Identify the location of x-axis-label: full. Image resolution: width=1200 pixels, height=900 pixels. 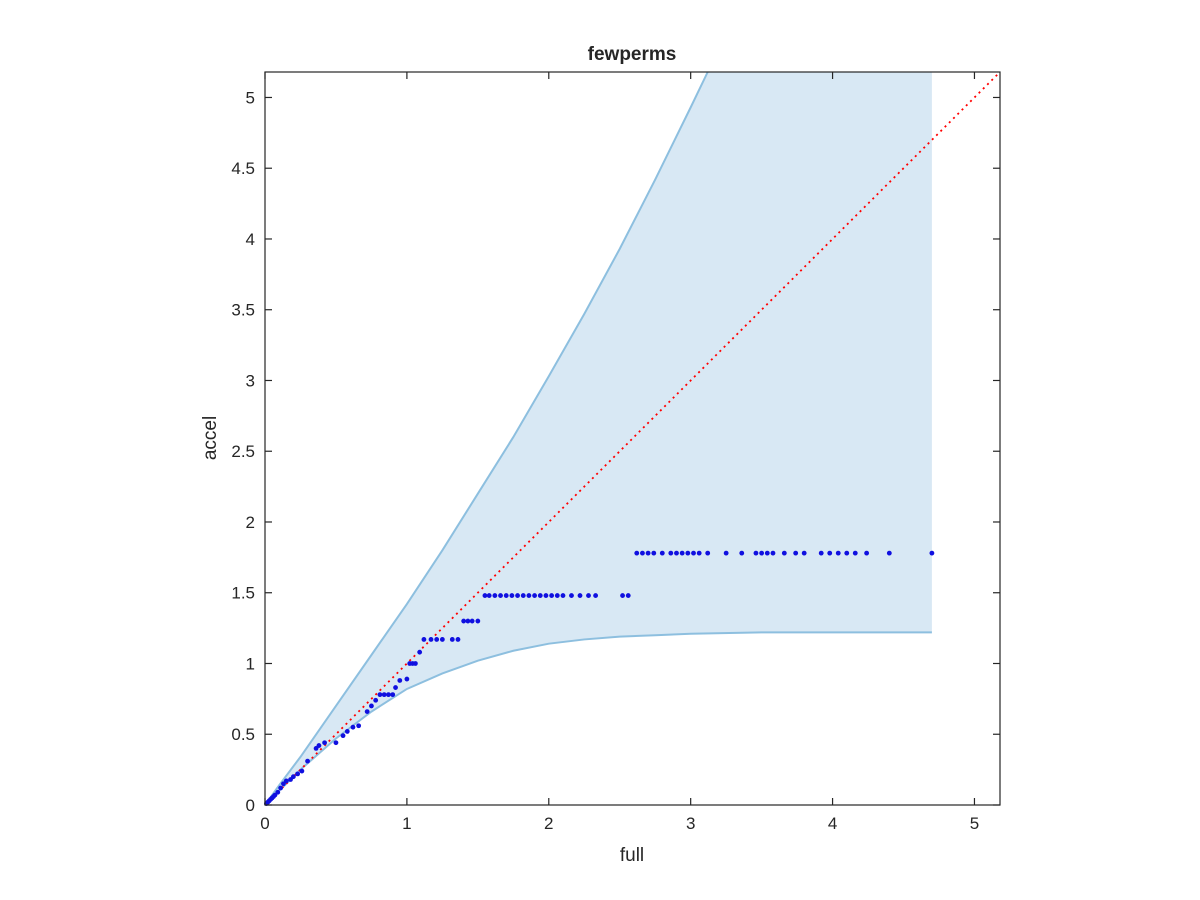
(632, 855).